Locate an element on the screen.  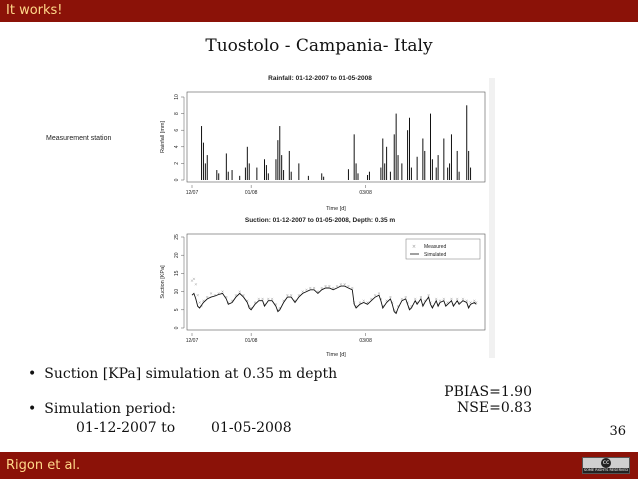
rainfall-chart-title: Rainfall: 01-12-2007 to 01-05-2008 is located at coordinates (320, 78).